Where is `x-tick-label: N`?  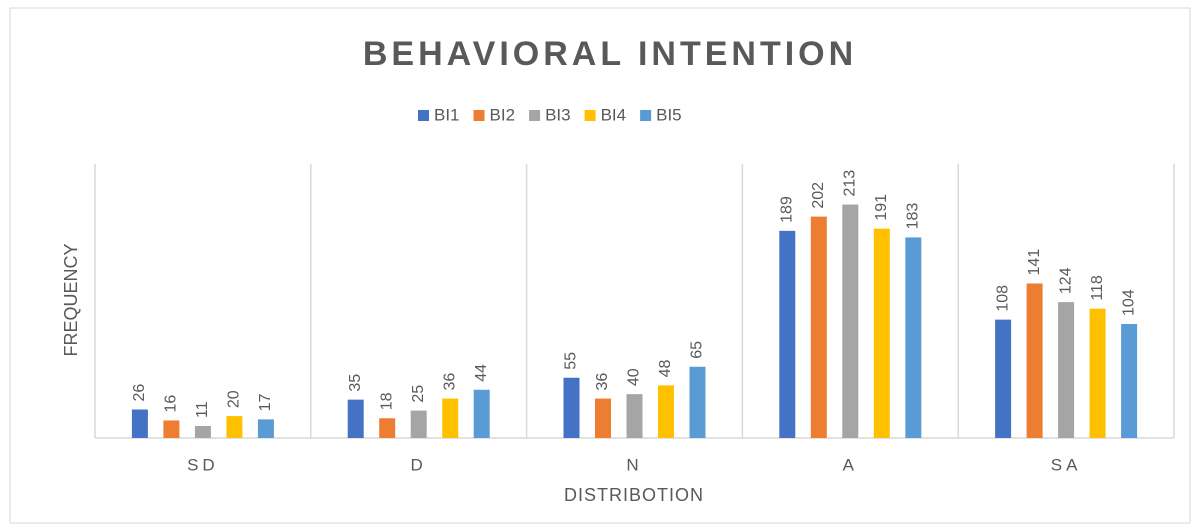 x-tick-label: N is located at coordinates (634, 464).